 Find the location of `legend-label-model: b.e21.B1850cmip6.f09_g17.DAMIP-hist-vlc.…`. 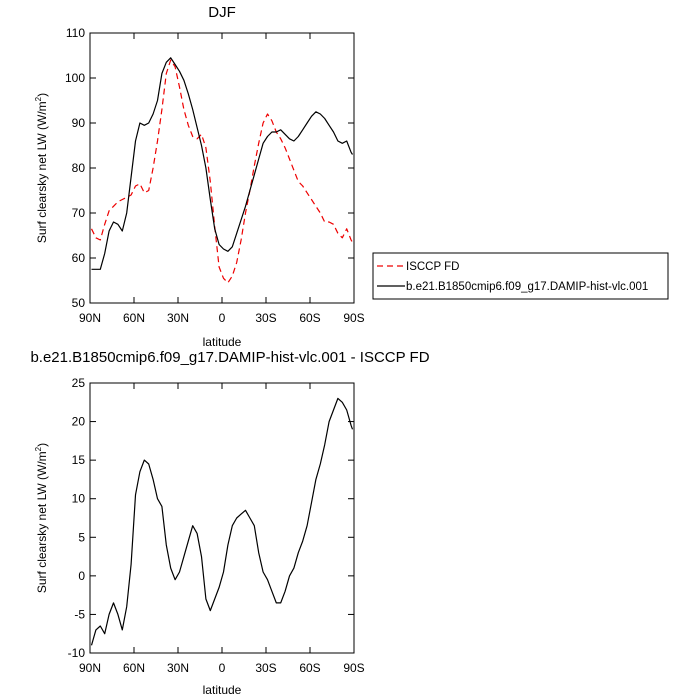

legend-label-model: b.e21.B1850cmip6.f09_g17.DAMIP-hist-vlc.… is located at coordinates (527, 287).